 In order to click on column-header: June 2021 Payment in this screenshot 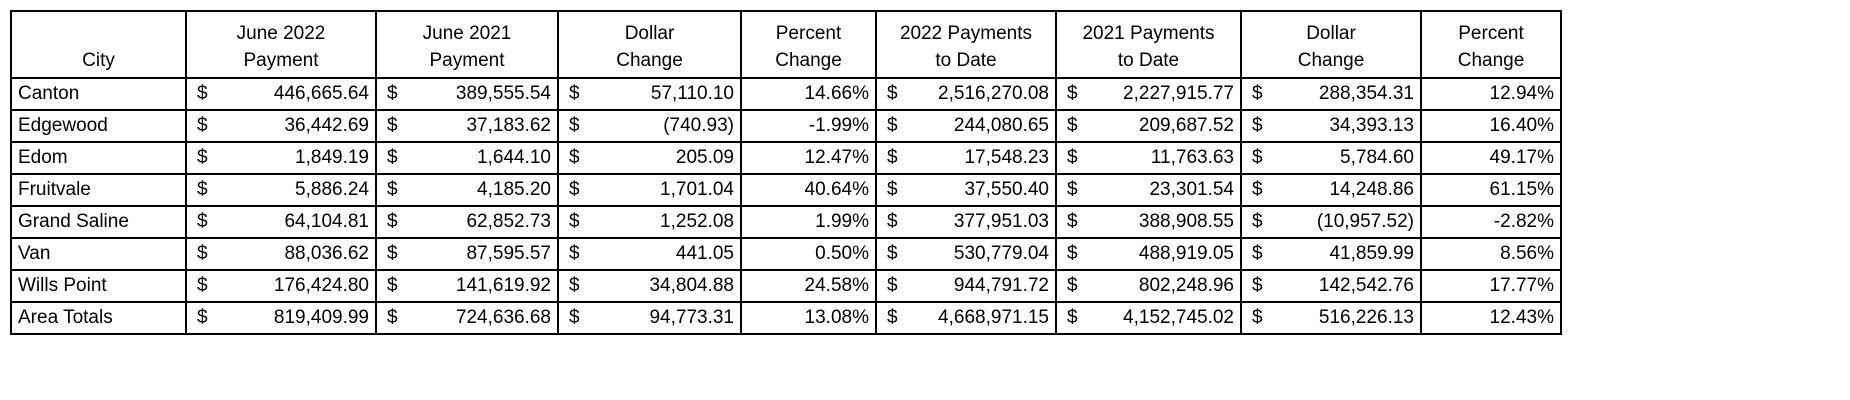, I will do `click(467, 44)`.